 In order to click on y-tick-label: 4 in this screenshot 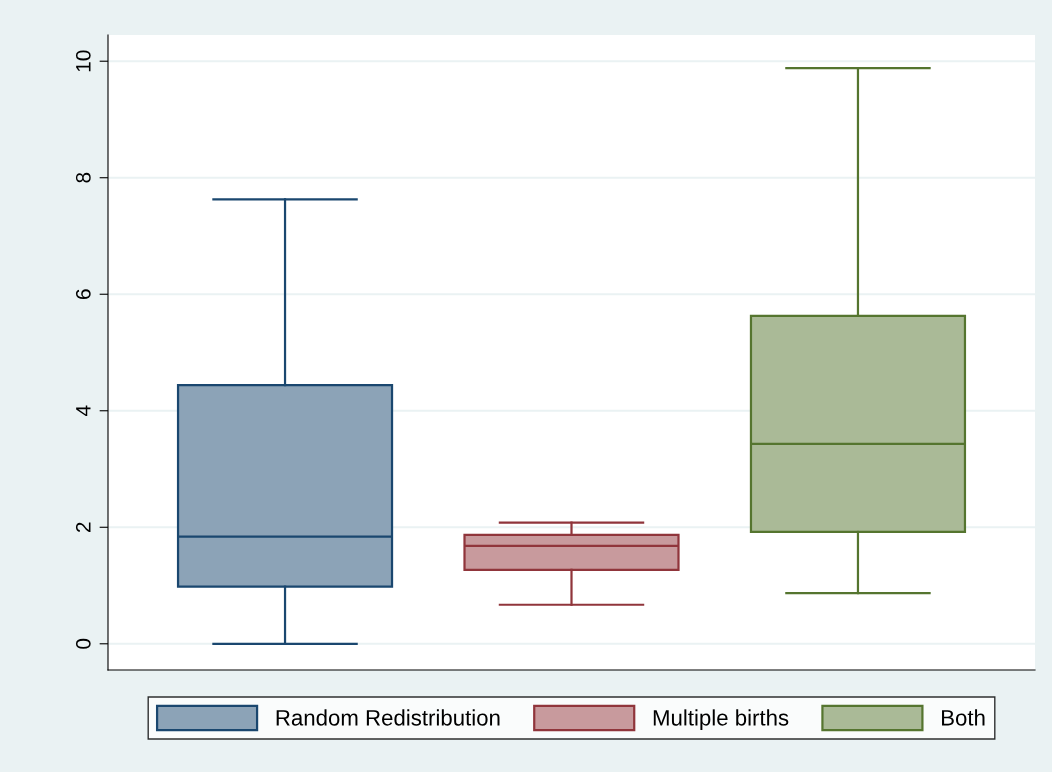, I will do `click(83, 411)`.